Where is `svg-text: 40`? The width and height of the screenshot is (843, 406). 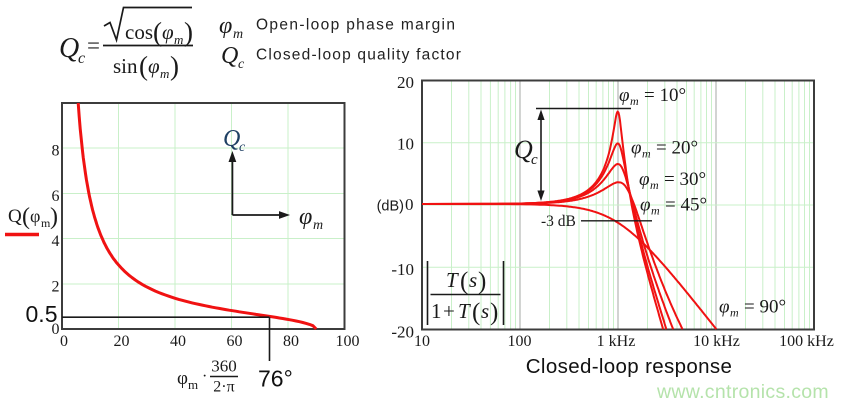
svg-text: 40 is located at coordinates (178, 341).